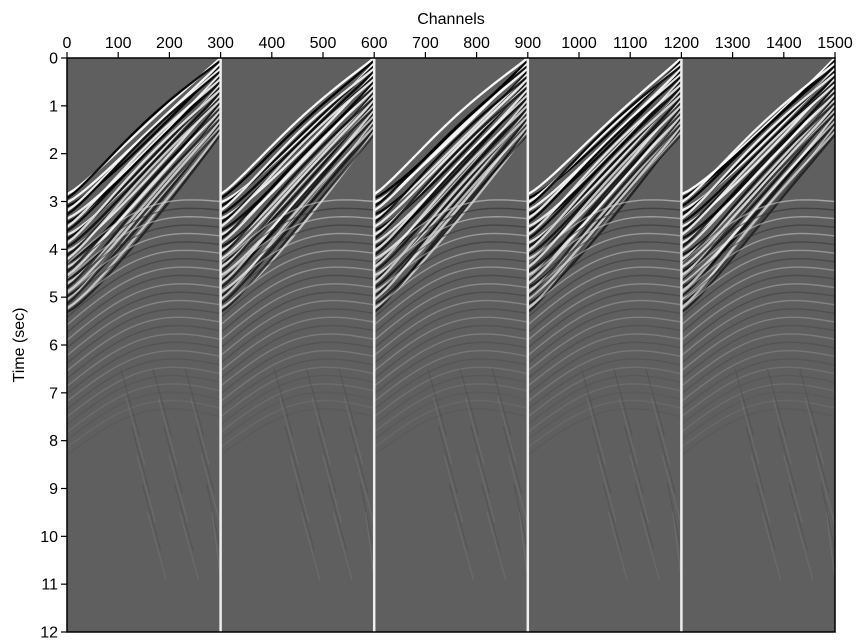  What do you see at coordinates (374, 43) in the screenshot?
I see `x-tick-label: 600` at bounding box center [374, 43].